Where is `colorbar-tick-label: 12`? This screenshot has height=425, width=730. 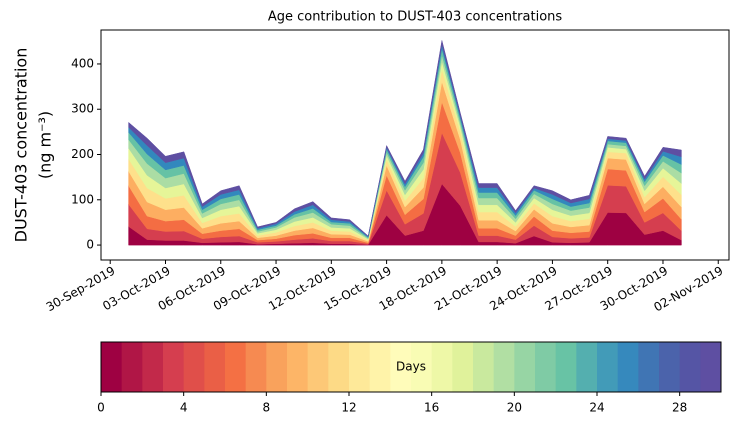 colorbar-tick-label: 12 is located at coordinates (348, 408).